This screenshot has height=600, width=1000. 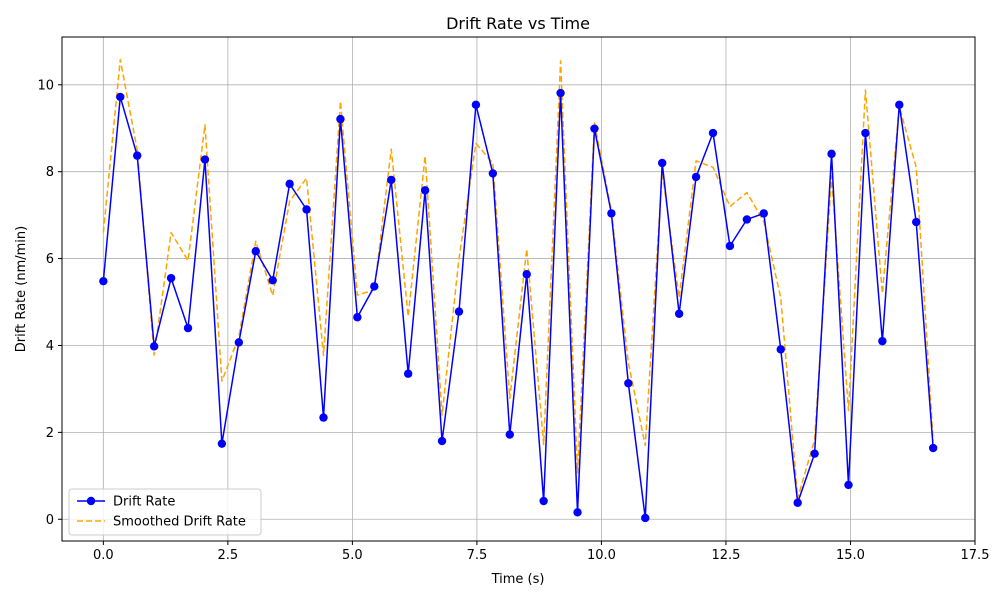 I want to click on y-tick-label: 8, so click(x=50, y=172).